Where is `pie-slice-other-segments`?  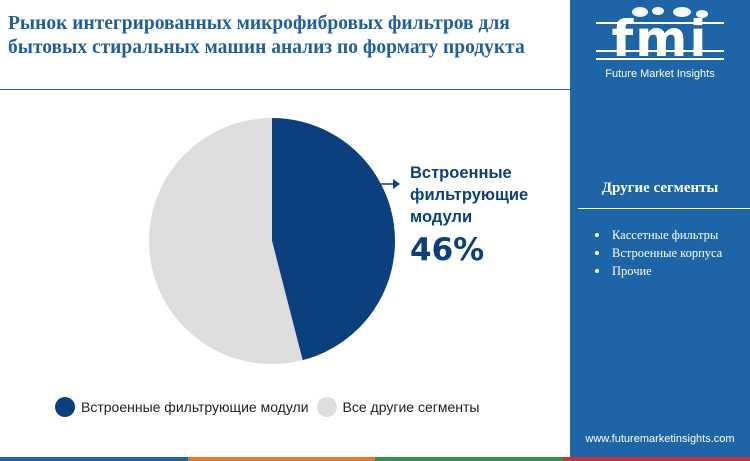
pie-slice-other-segments is located at coordinates (225, 241).